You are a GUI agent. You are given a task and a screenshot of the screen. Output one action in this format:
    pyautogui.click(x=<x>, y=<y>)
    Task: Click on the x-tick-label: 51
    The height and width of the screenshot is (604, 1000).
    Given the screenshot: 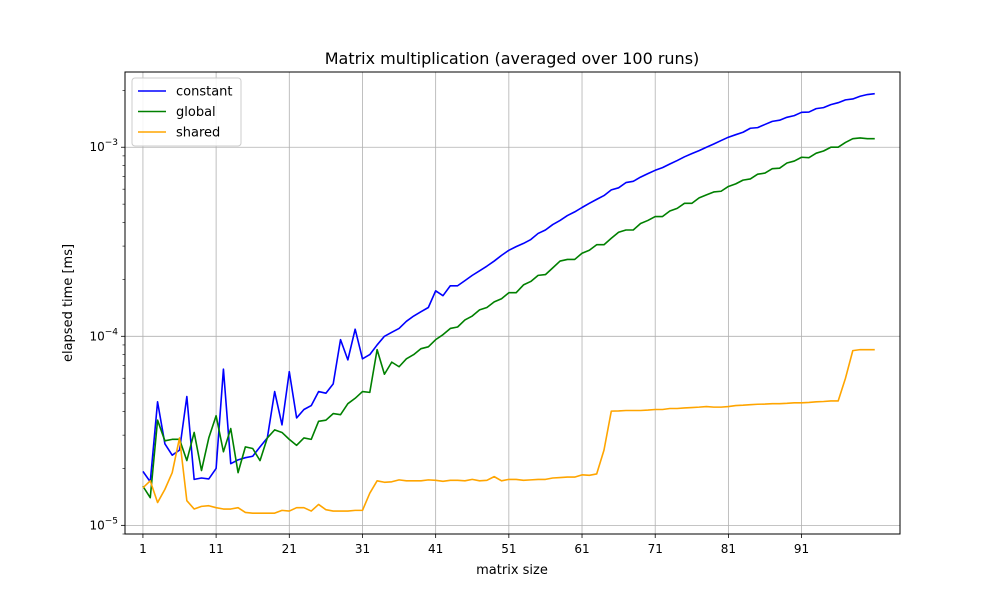 What is the action you would take?
    pyautogui.click(x=508, y=549)
    